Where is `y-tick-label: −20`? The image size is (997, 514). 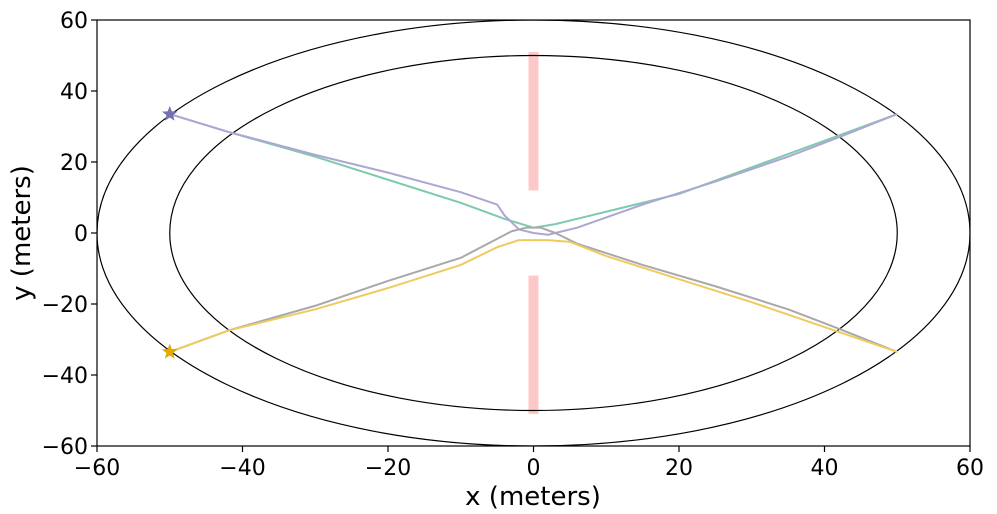 y-tick-label: −20 is located at coordinates (65, 305).